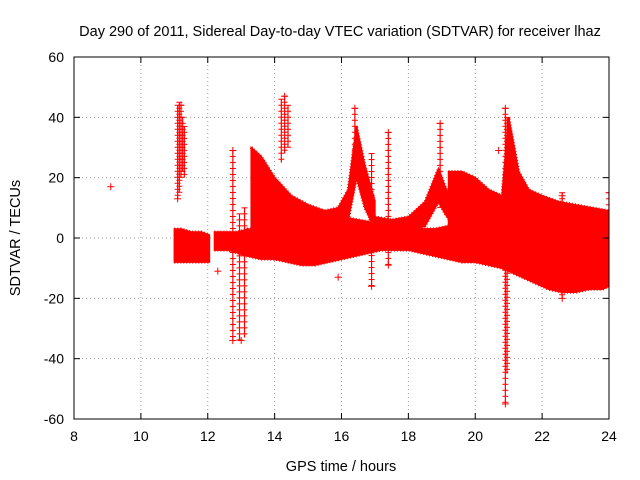 Image resolution: width=640 pixels, height=480 pixels. What do you see at coordinates (208, 436) in the screenshot?
I see `x-tick-label: 12` at bounding box center [208, 436].